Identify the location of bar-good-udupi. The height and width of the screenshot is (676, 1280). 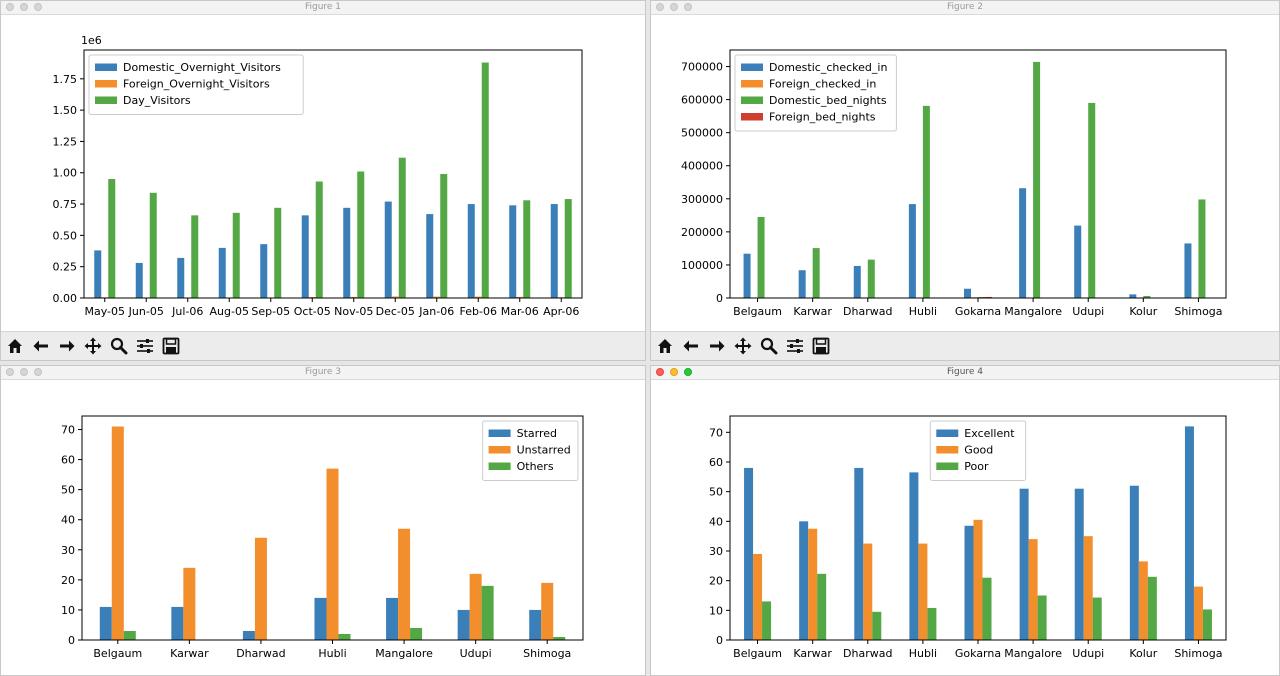
(1088, 588).